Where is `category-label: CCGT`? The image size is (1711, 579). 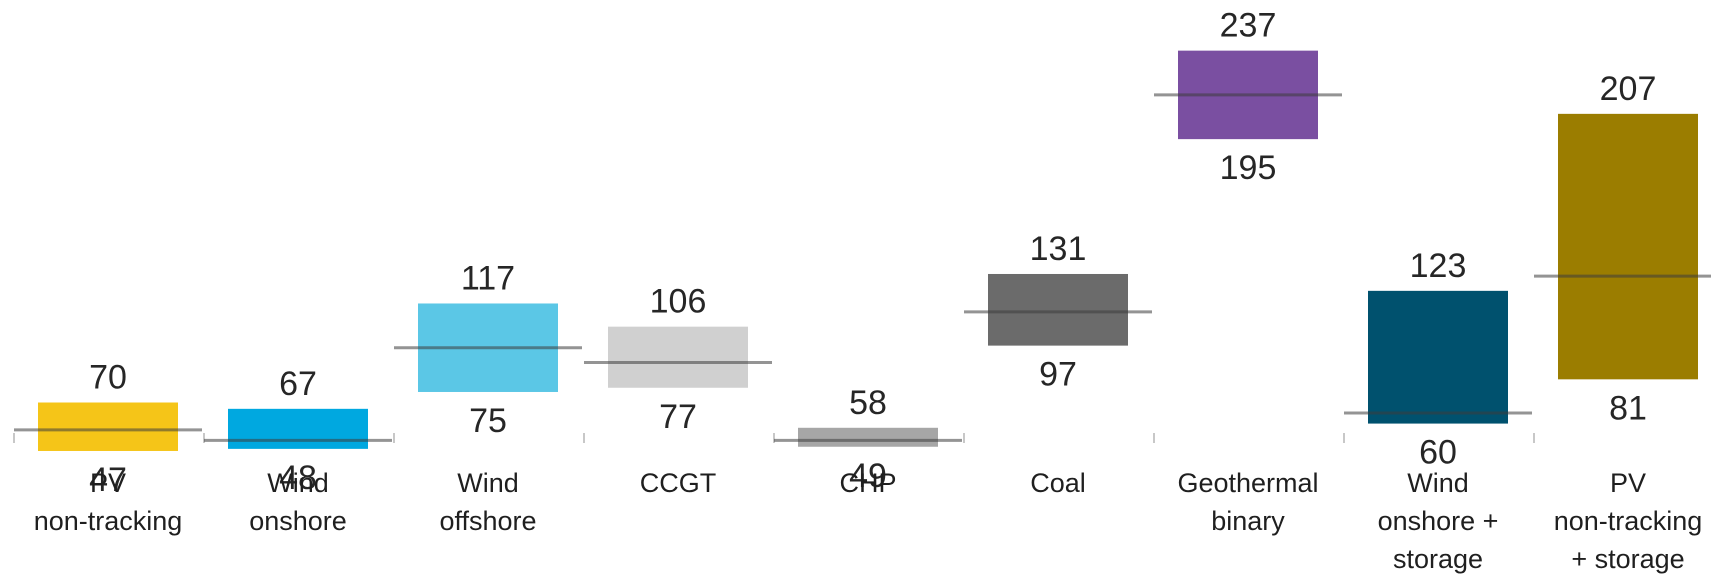
category-label: CCGT is located at coordinates (678, 483).